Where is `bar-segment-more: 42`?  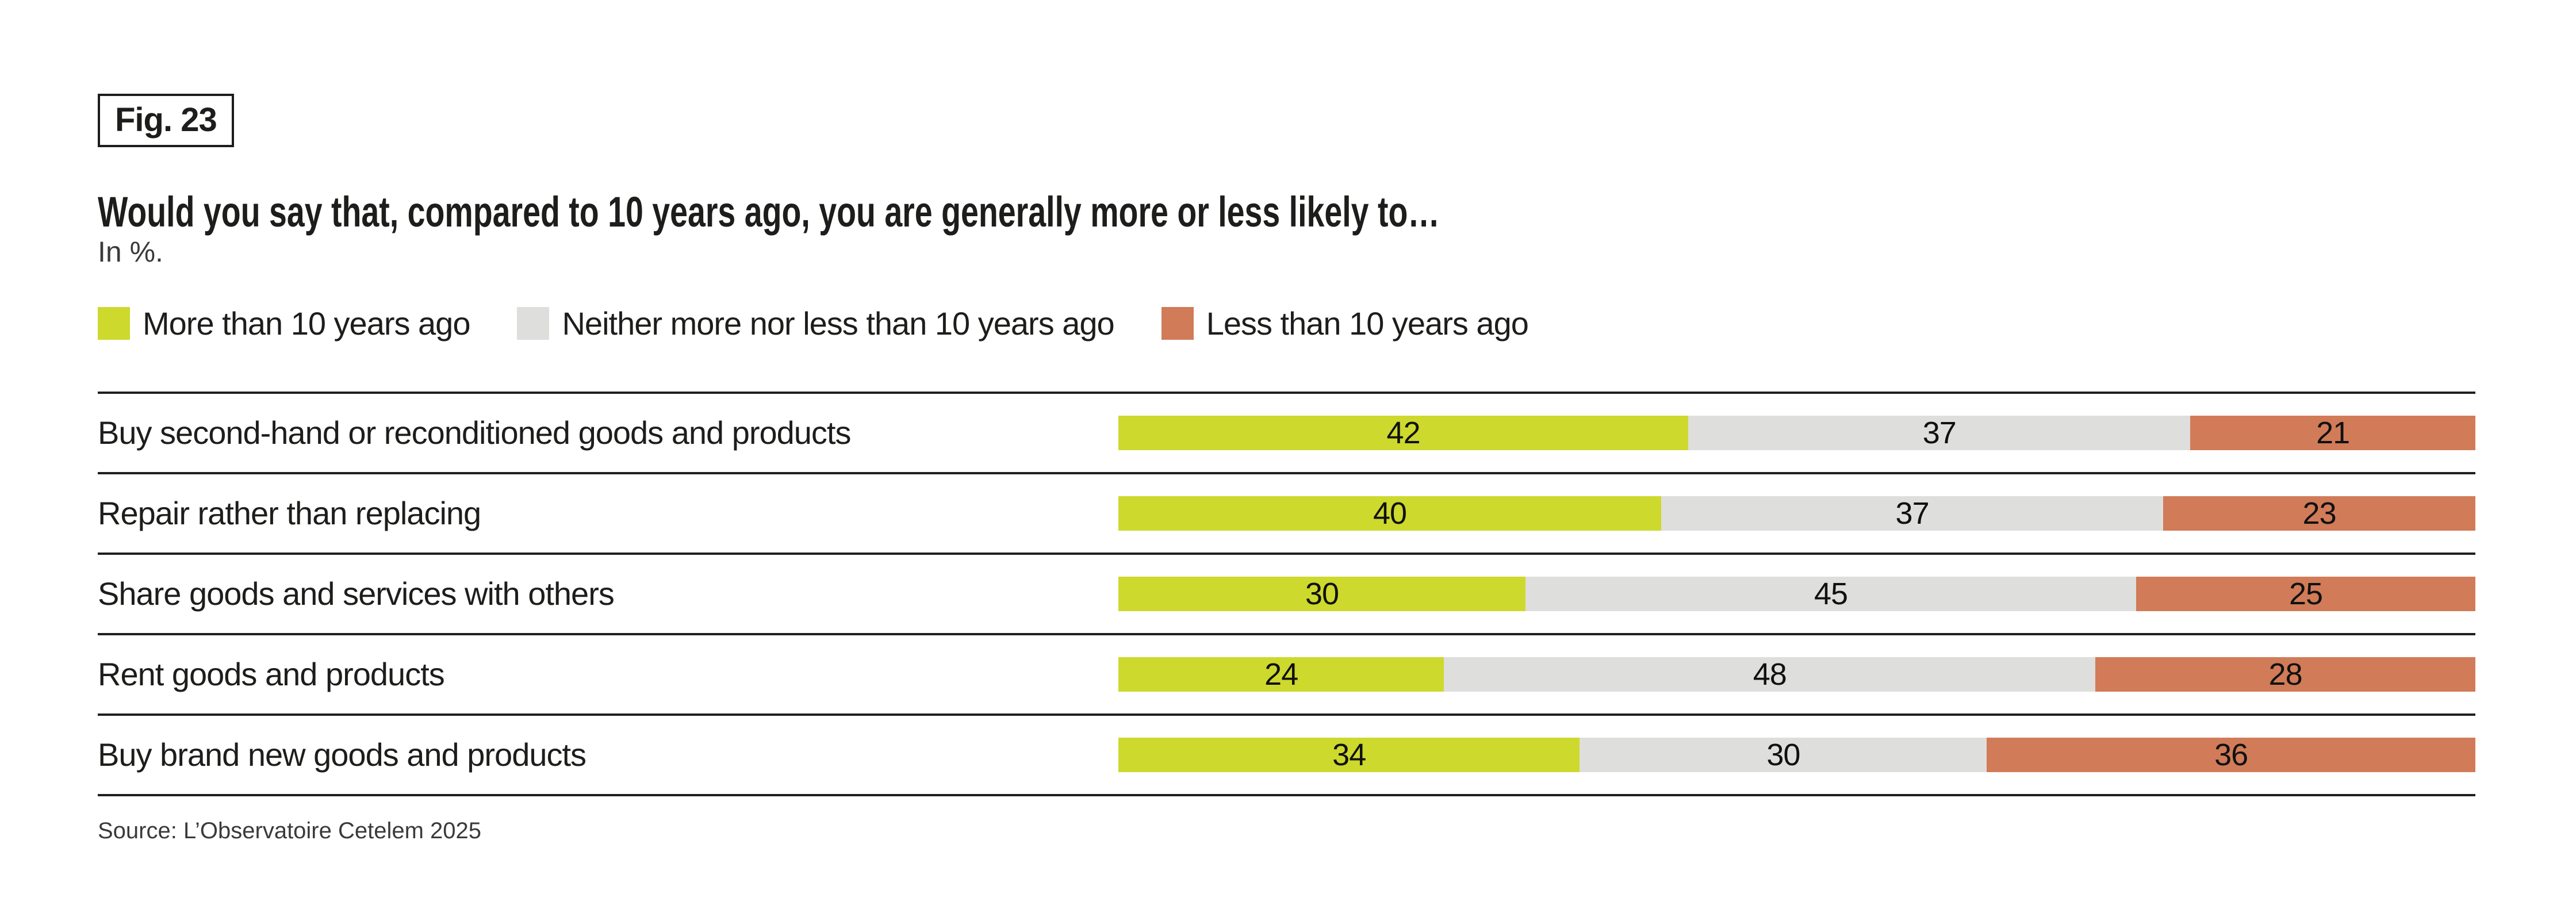
bar-segment-more: 42 is located at coordinates (1403, 432).